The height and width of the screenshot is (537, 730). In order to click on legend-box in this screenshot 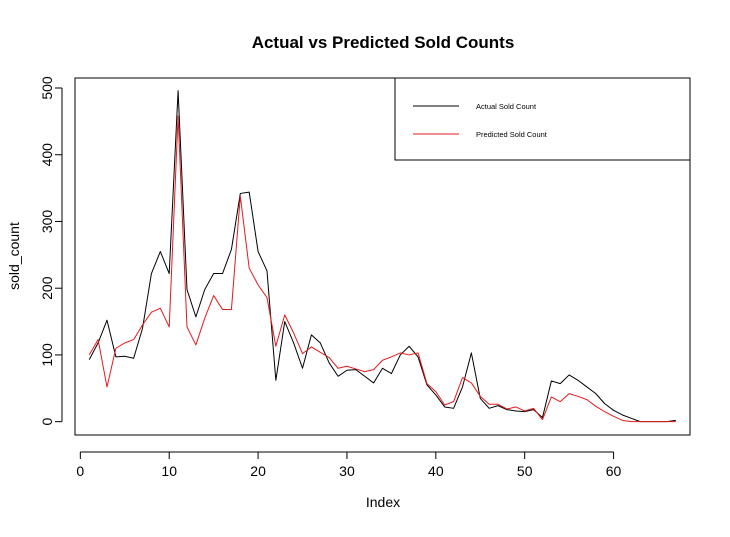, I will do `click(542, 119)`.